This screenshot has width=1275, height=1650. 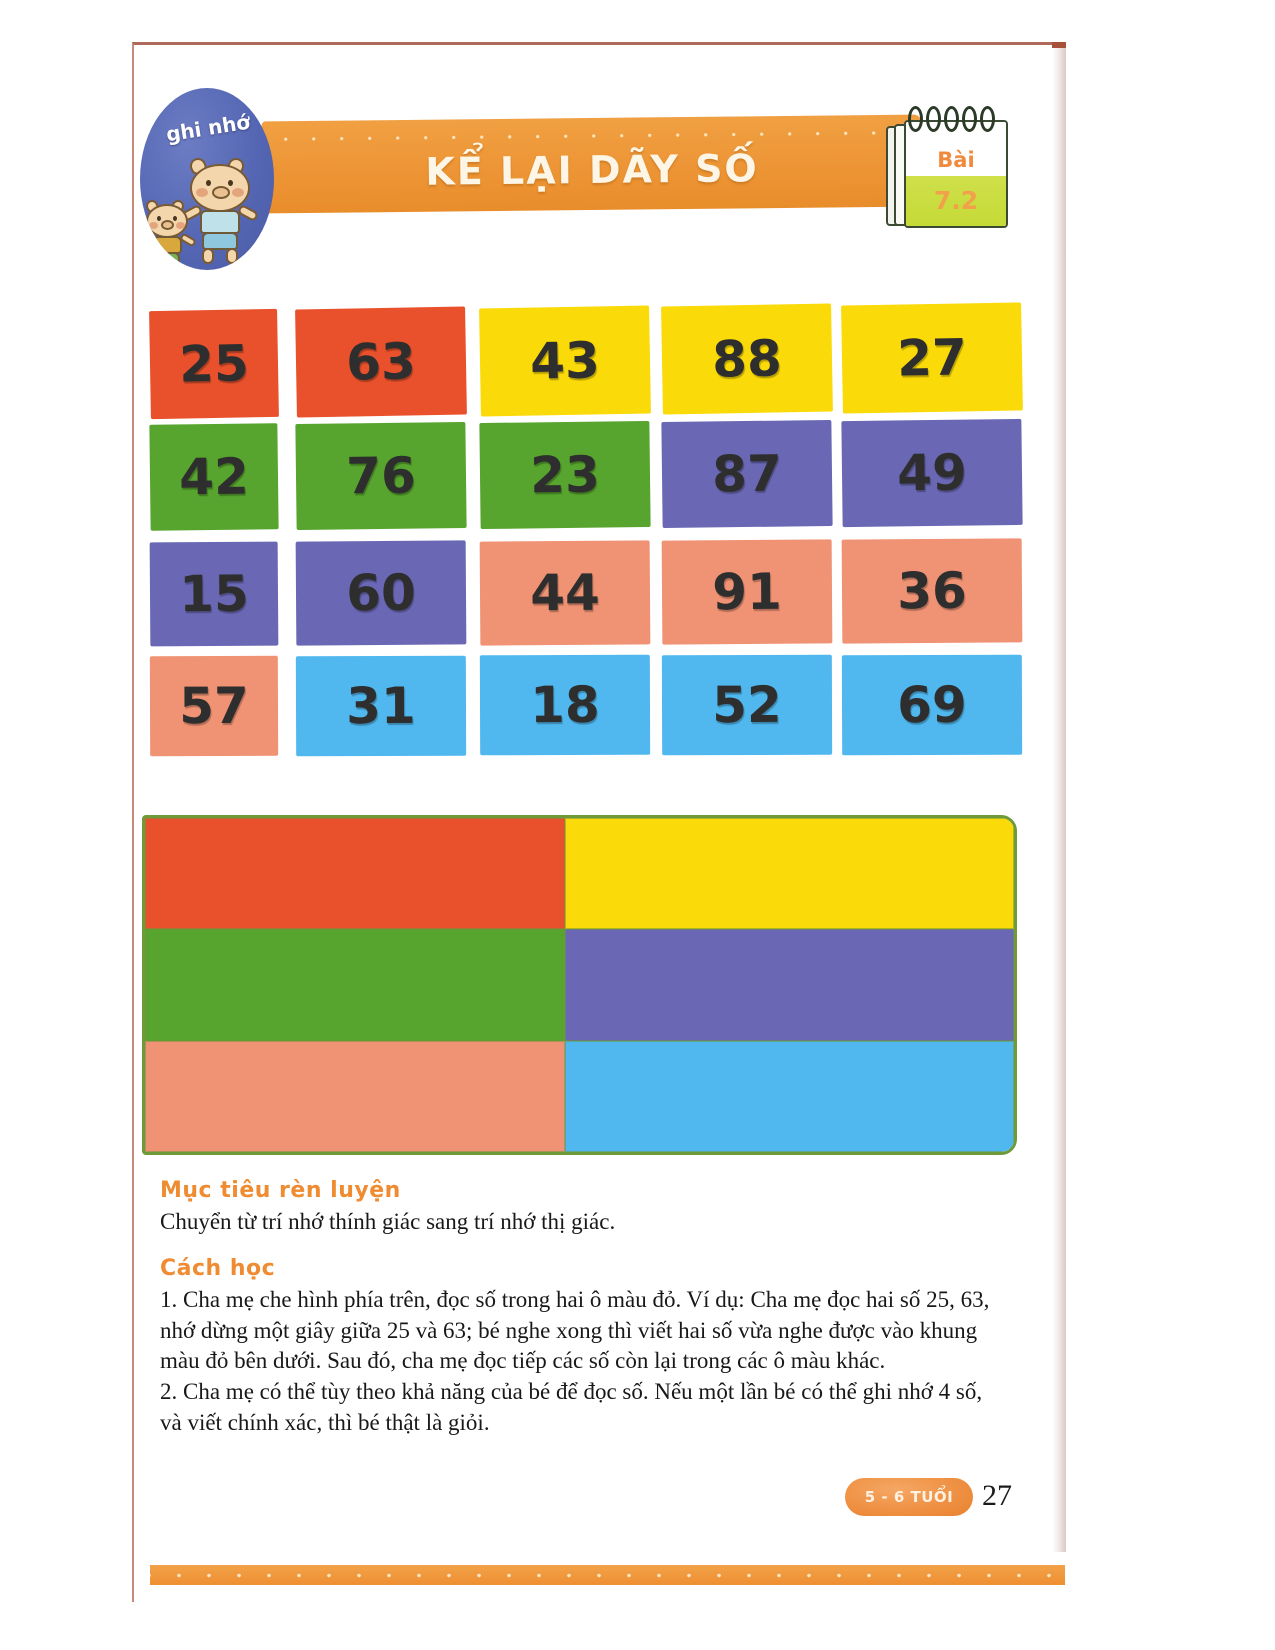 I want to click on footer-band, so click(x=607, y=1575).